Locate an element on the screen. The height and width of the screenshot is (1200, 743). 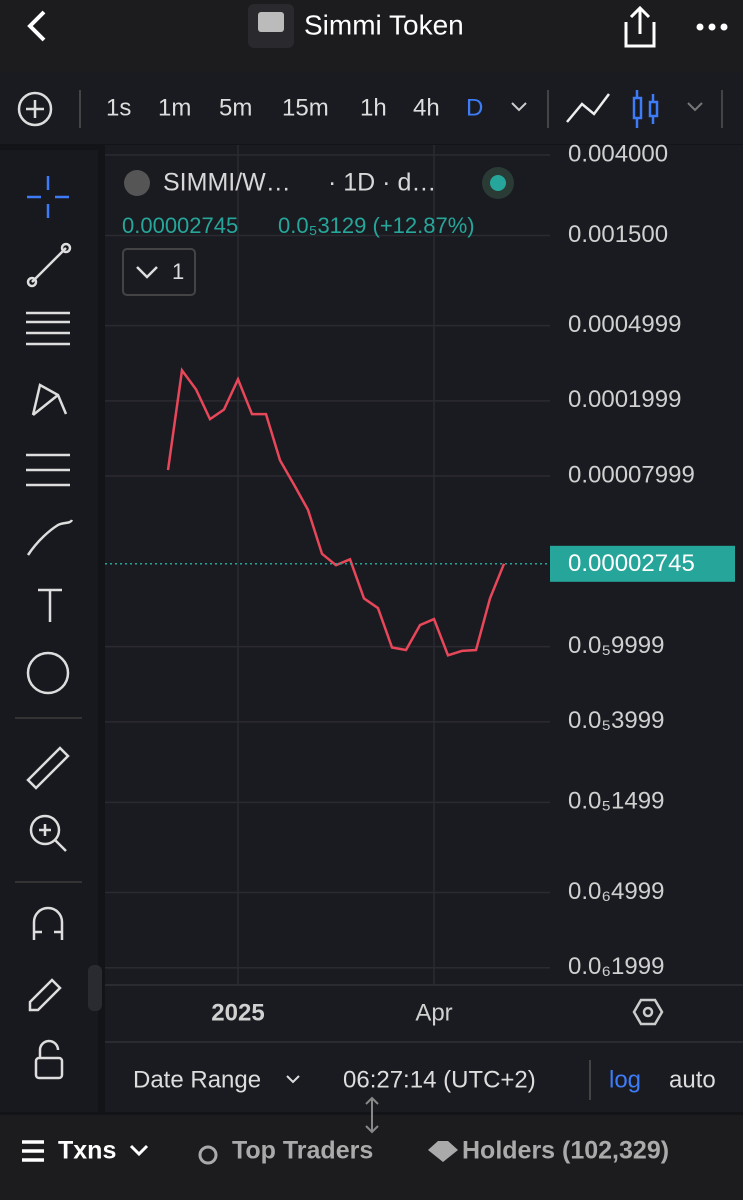
log-toggle: log is located at coordinates (625, 1079).